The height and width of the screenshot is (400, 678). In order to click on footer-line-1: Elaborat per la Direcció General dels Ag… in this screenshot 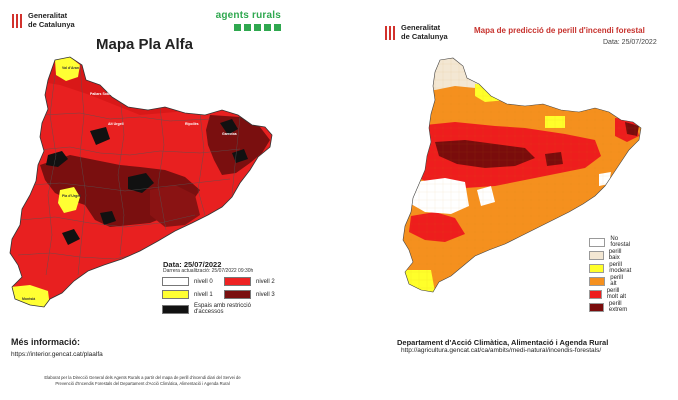, I will do `click(142, 377)`.